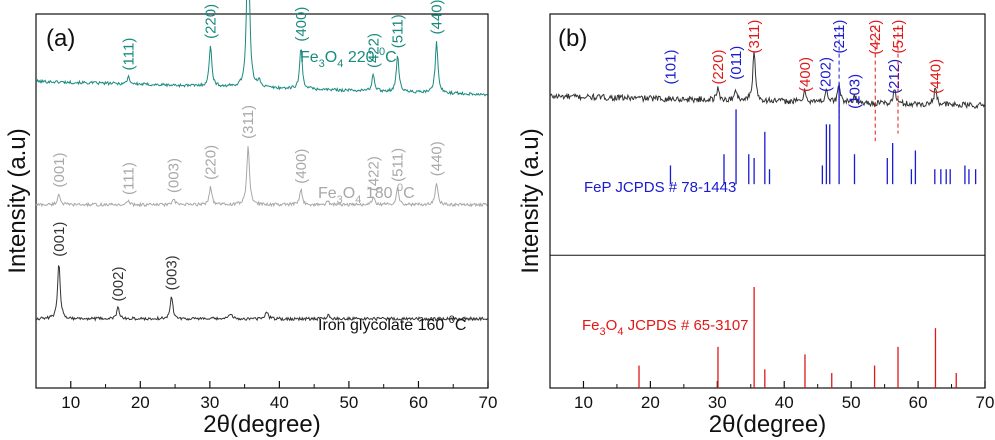 The image size is (995, 440). What do you see at coordinates (418, 402) in the screenshot?
I see `panel-a-tick-label: 60` at bounding box center [418, 402].